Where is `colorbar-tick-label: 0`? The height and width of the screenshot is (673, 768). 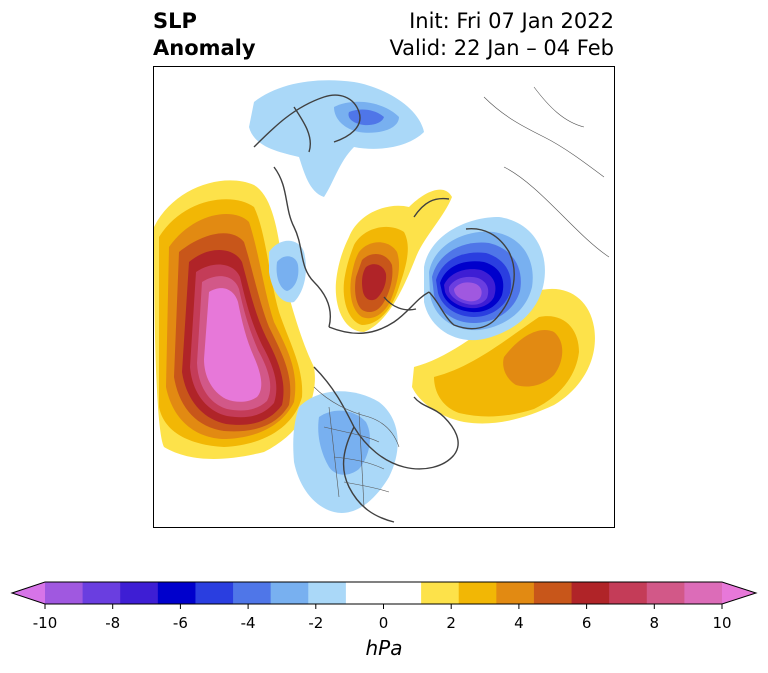
colorbar-tick-label: 0 is located at coordinates (383, 623).